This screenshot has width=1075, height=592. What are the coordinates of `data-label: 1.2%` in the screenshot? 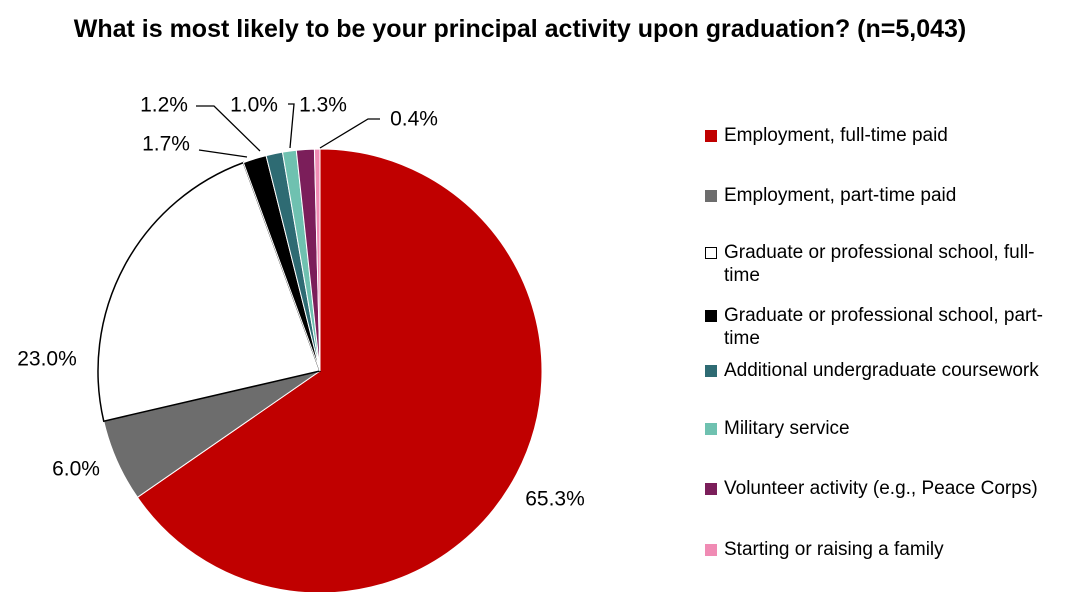 It's located at (164, 105).